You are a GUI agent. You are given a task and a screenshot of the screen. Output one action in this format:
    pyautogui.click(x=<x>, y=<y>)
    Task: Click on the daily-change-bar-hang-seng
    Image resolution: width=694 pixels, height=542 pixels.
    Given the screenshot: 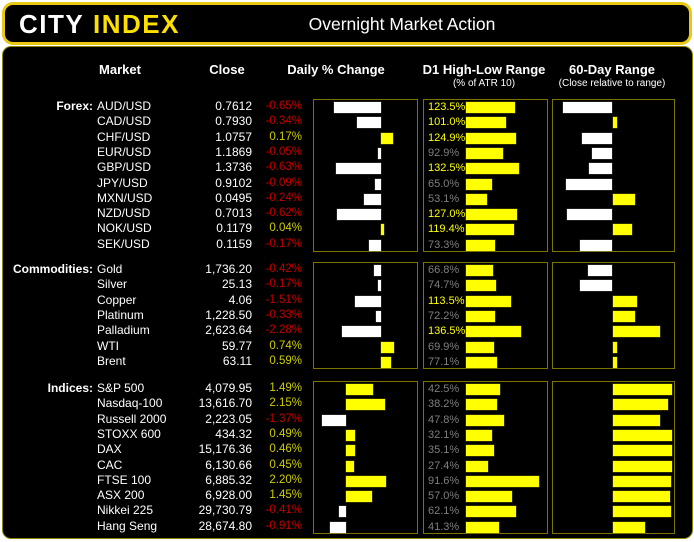 What is the action you would take?
    pyautogui.click(x=338, y=527)
    